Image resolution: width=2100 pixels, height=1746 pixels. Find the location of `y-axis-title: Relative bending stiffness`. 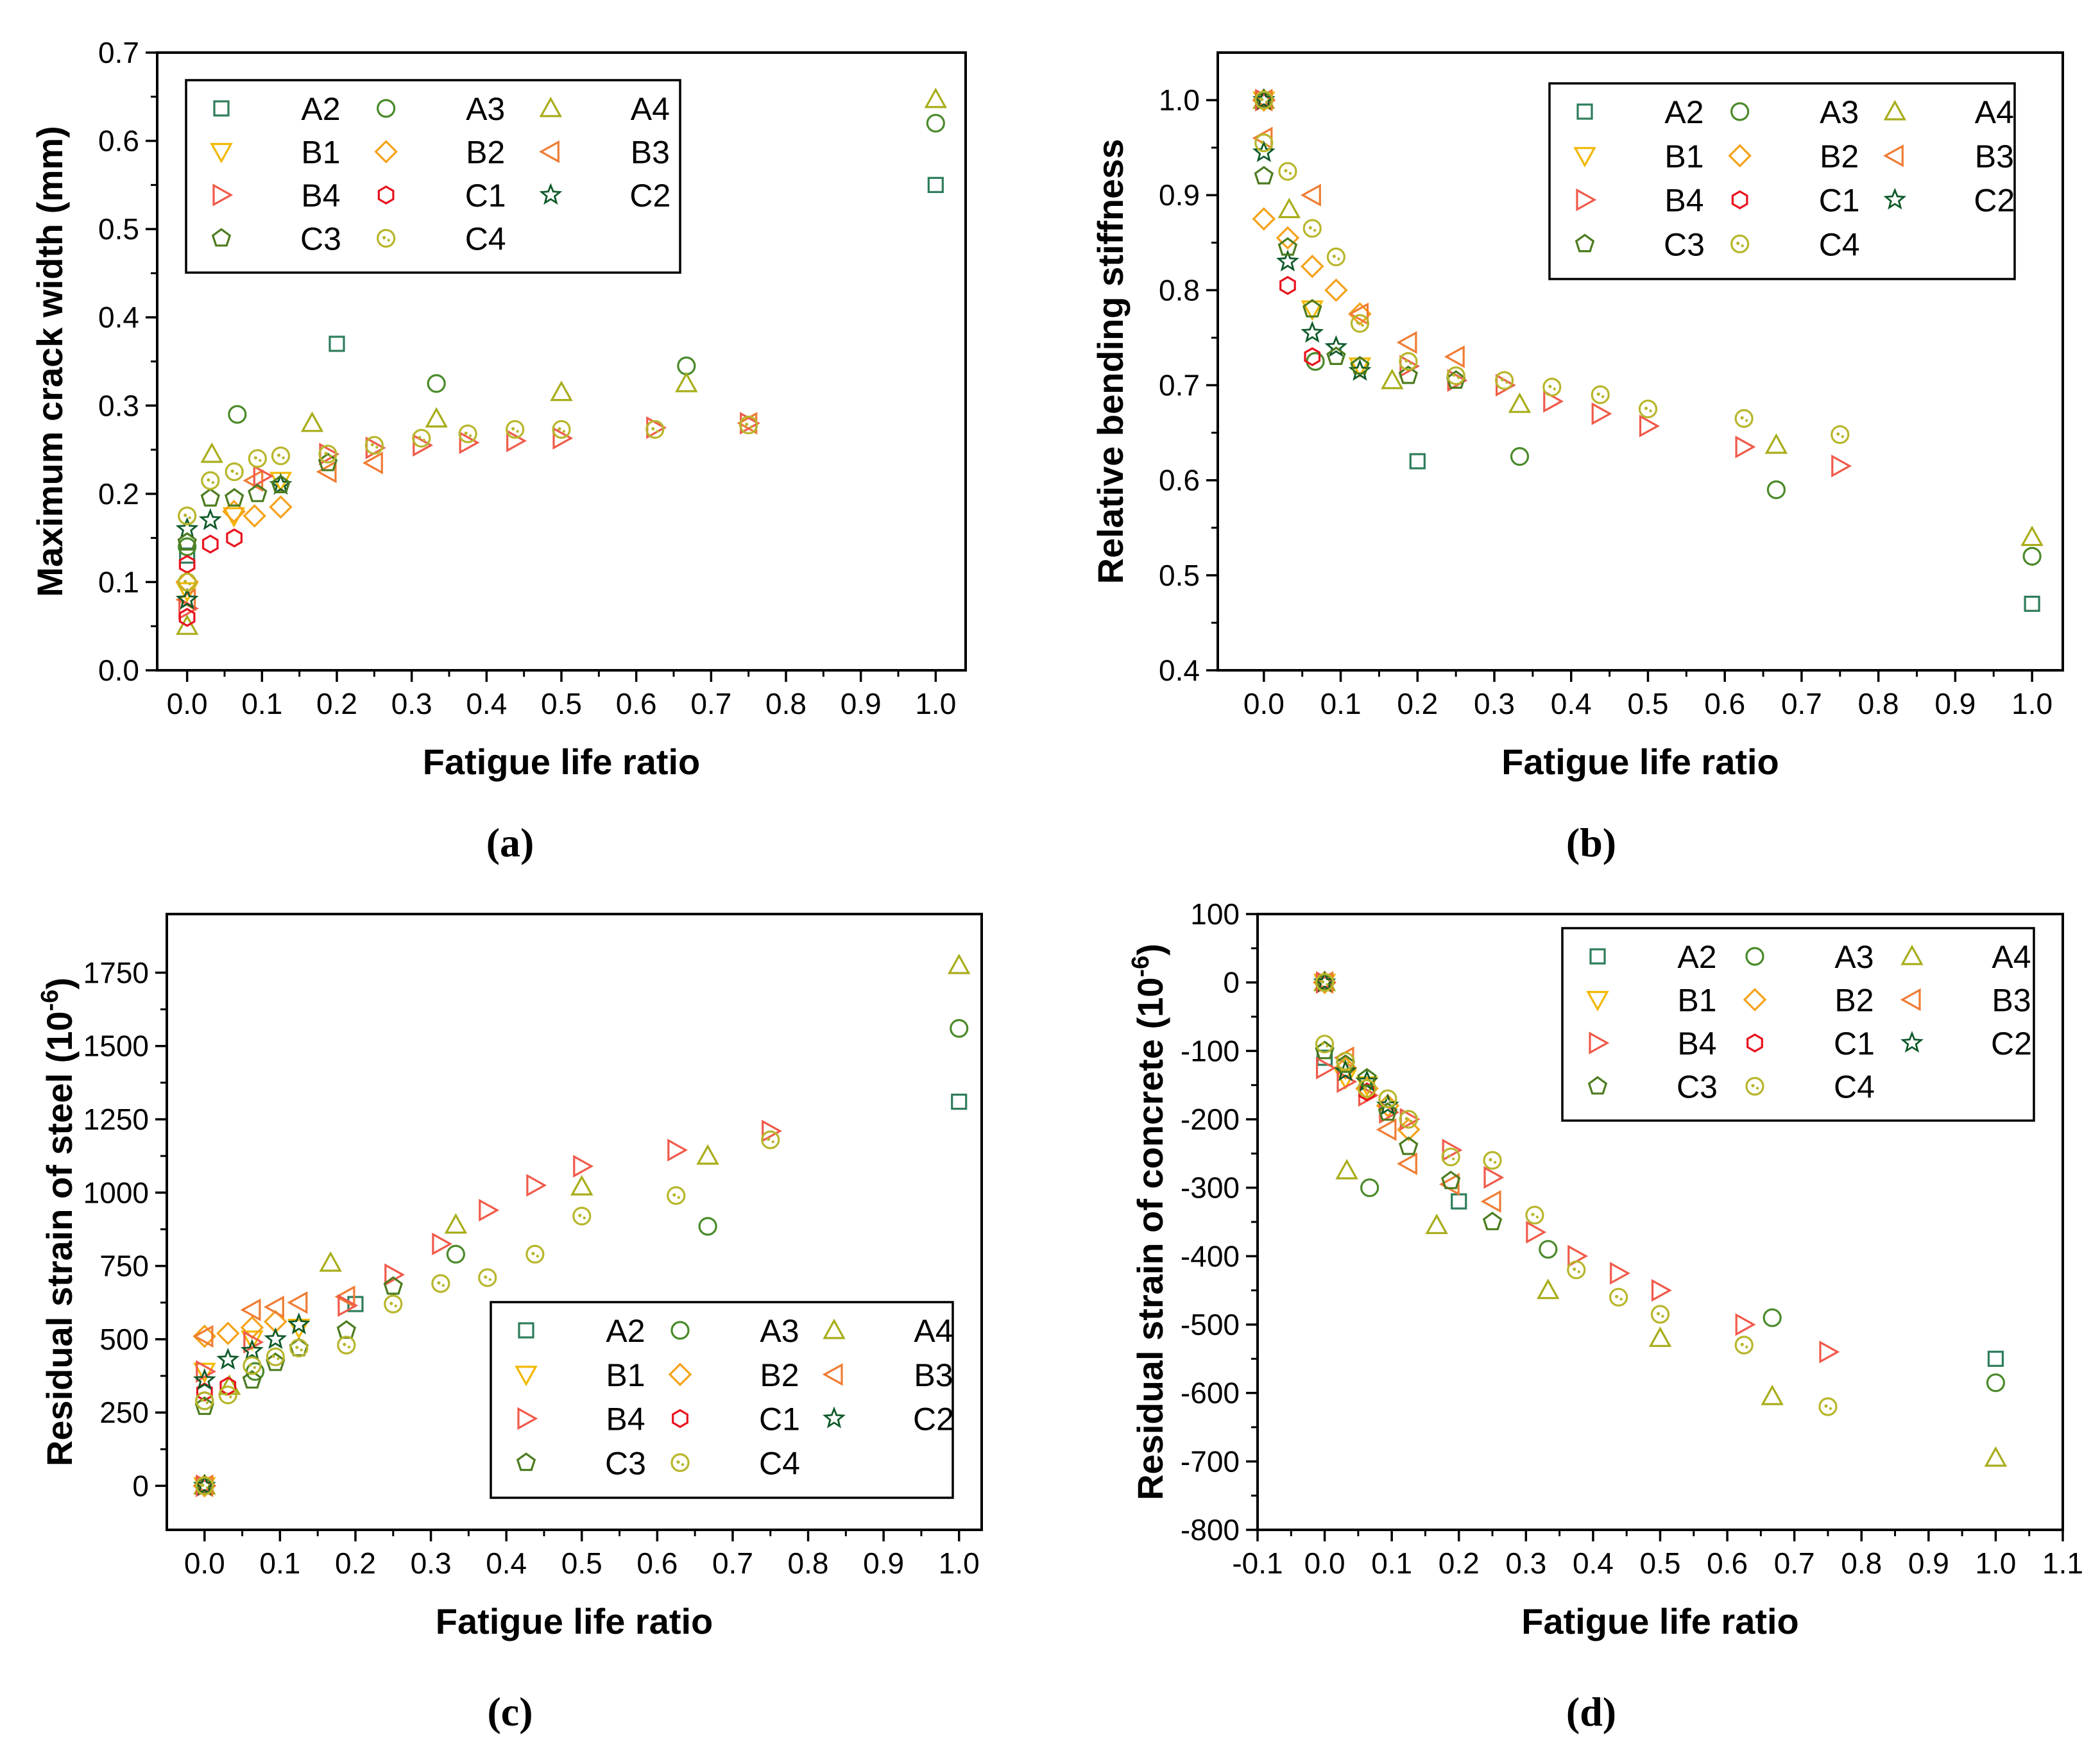

y-axis-title: Relative bending stiffness is located at coordinates (1110, 361).